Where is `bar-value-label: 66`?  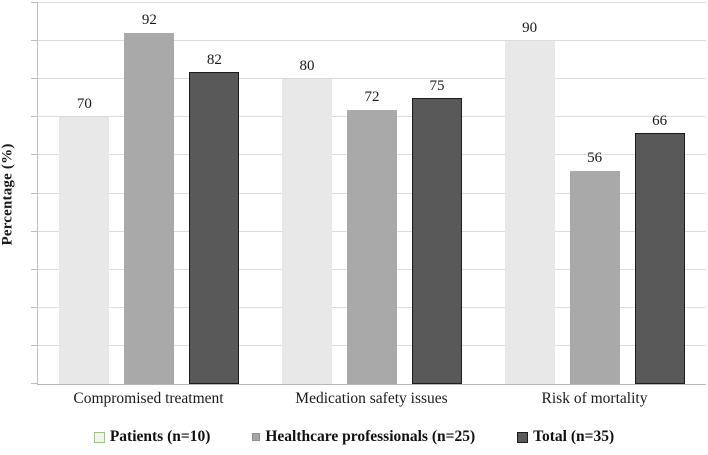
bar-value-label: 66 is located at coordinates (660, 120).